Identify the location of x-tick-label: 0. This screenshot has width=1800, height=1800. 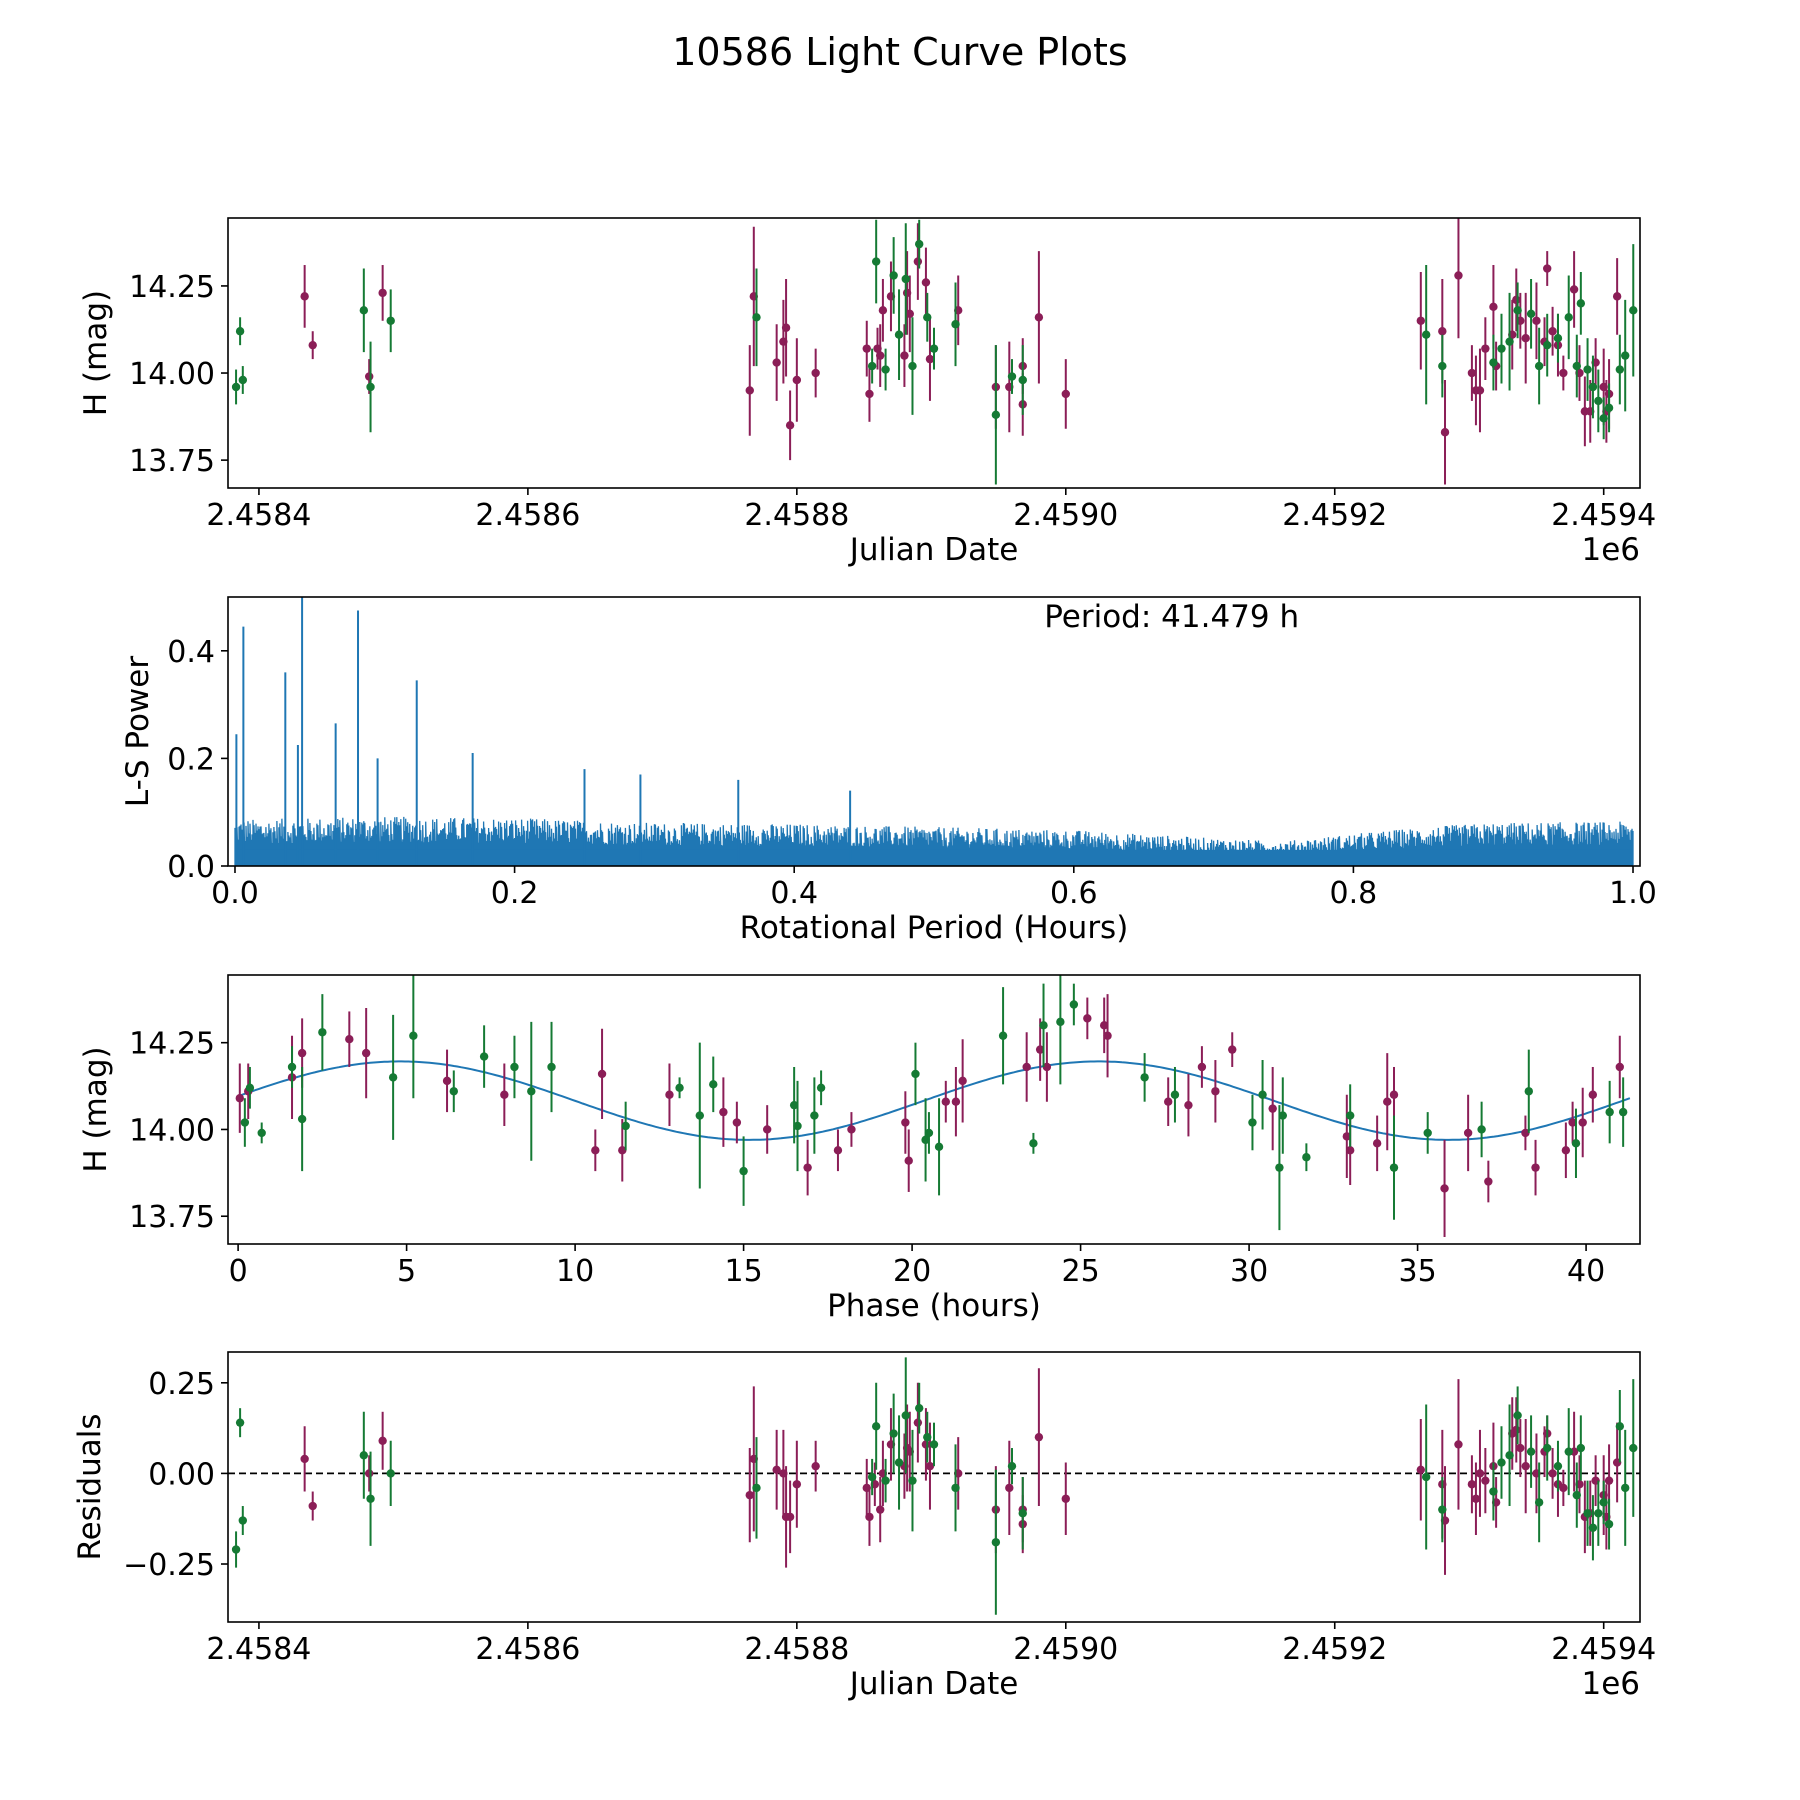
(238, 1271).